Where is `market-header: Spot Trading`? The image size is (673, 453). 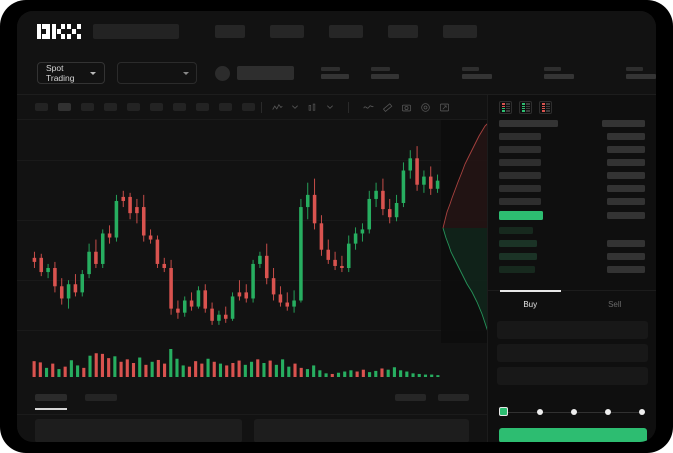 market-header: Spot Trading is located at coordinates (336, 73).